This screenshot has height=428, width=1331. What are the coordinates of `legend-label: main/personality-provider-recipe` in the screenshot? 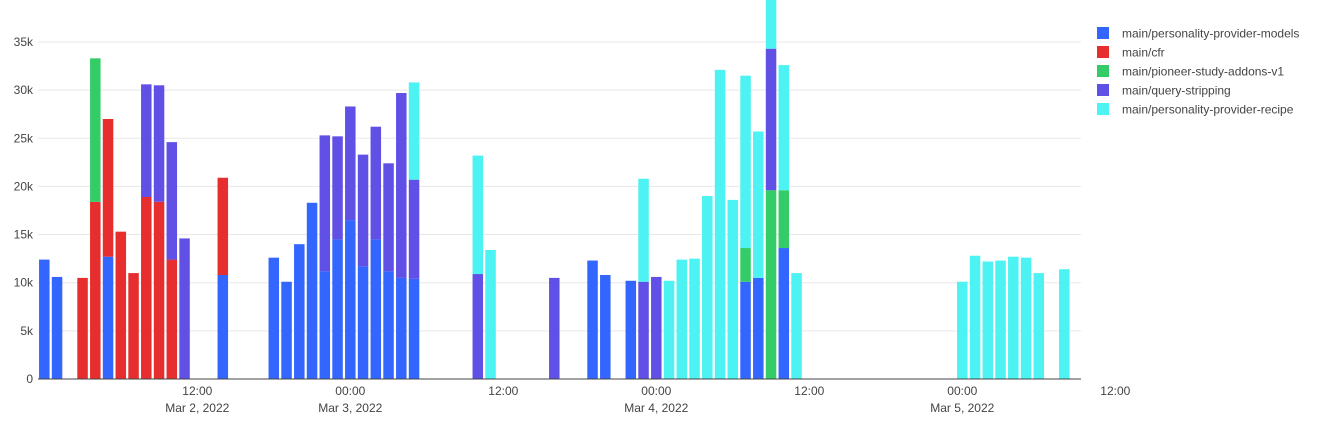 It's located at (1208, 110).